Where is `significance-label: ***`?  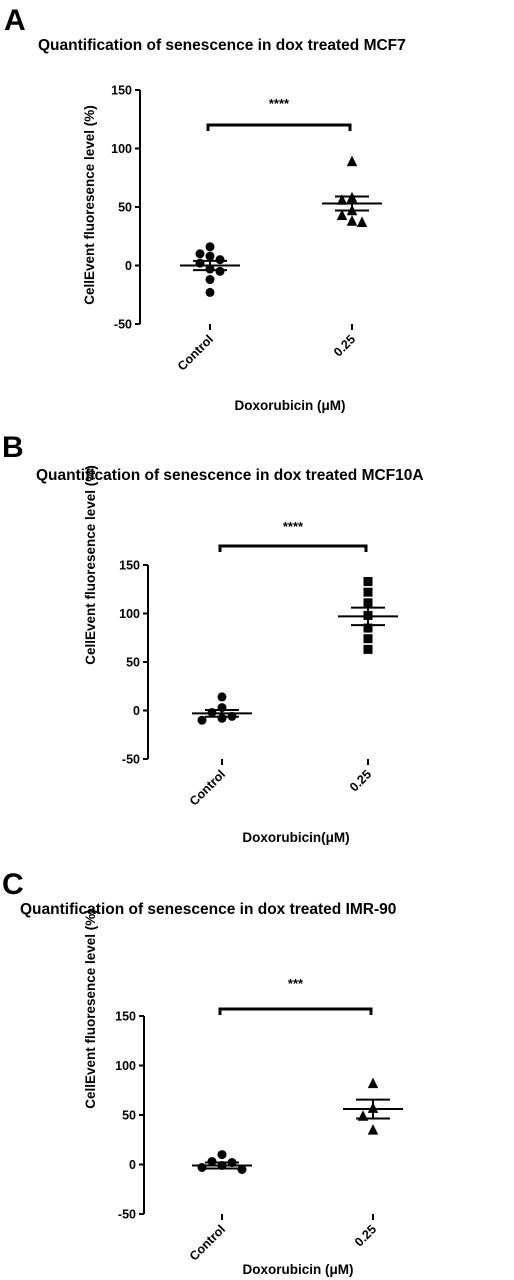 significance-label: *** is located at coordinates (296, 983).